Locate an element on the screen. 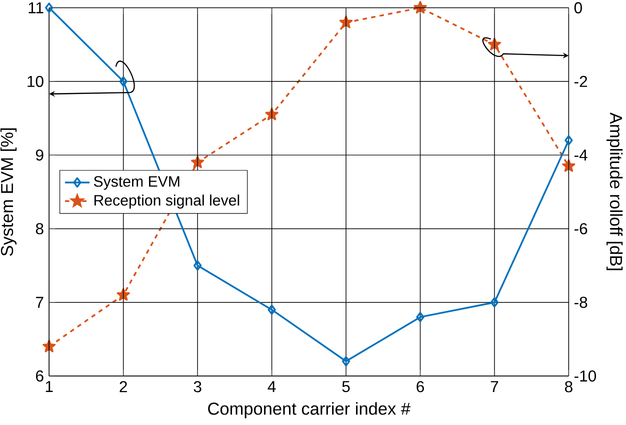 This screenshot has height=425, width=626. y2-tick-label: -8 is located at coordinates (581, 302).